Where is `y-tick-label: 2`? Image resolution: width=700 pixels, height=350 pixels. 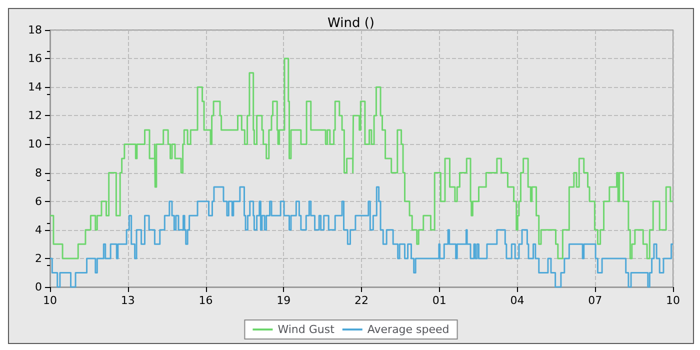
y-tick-label: 2 is located at coordinates (38, 258).